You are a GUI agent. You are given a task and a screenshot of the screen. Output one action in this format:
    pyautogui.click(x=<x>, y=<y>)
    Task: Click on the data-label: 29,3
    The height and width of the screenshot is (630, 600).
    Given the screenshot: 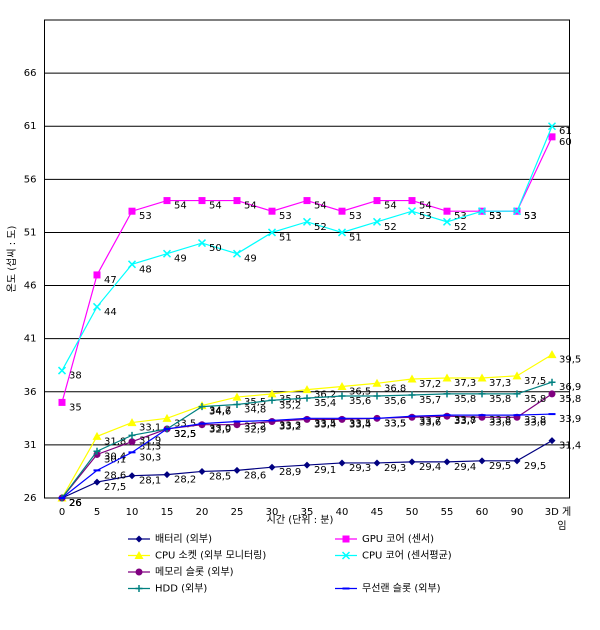 What is the action you would take?
    pyautogui.click(x=395, y=468)
    